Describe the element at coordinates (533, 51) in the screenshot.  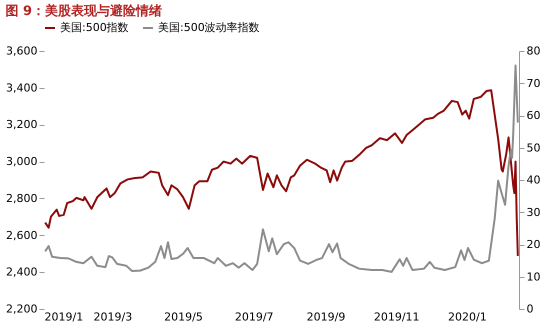
I see `y2-tick-label: 80` at that location.